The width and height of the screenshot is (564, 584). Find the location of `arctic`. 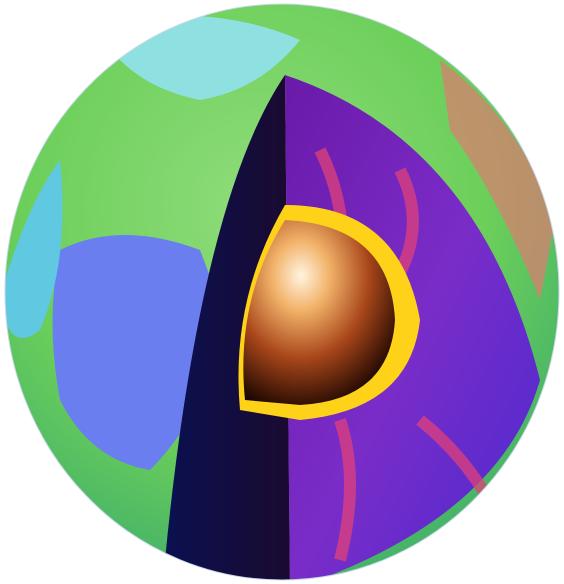

arctic is located at coordinates (210, 57).